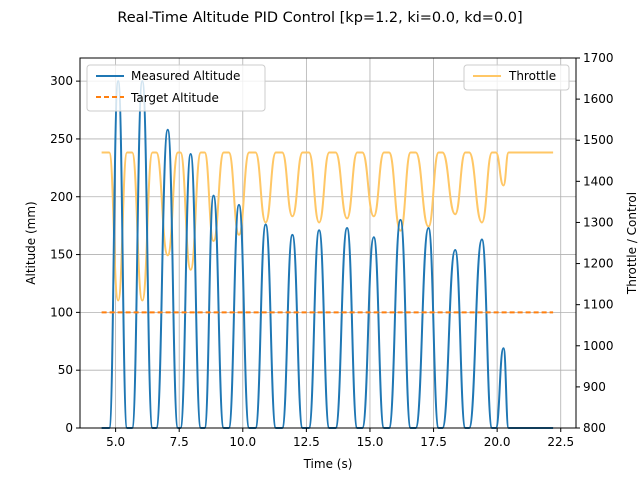  I want to click on y-axis-right-label: Throttle / Control, so click(632, 243).